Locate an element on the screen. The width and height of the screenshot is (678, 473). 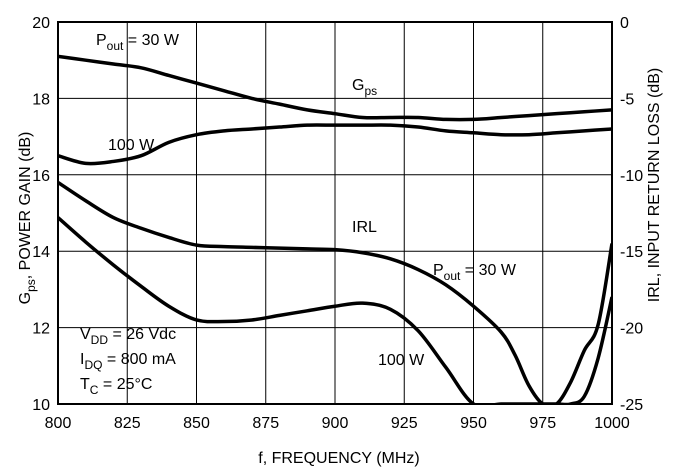
x-tick-labels: 800 825 850 875 900 925 950 975 1000 is located at coordinates (337, 423).